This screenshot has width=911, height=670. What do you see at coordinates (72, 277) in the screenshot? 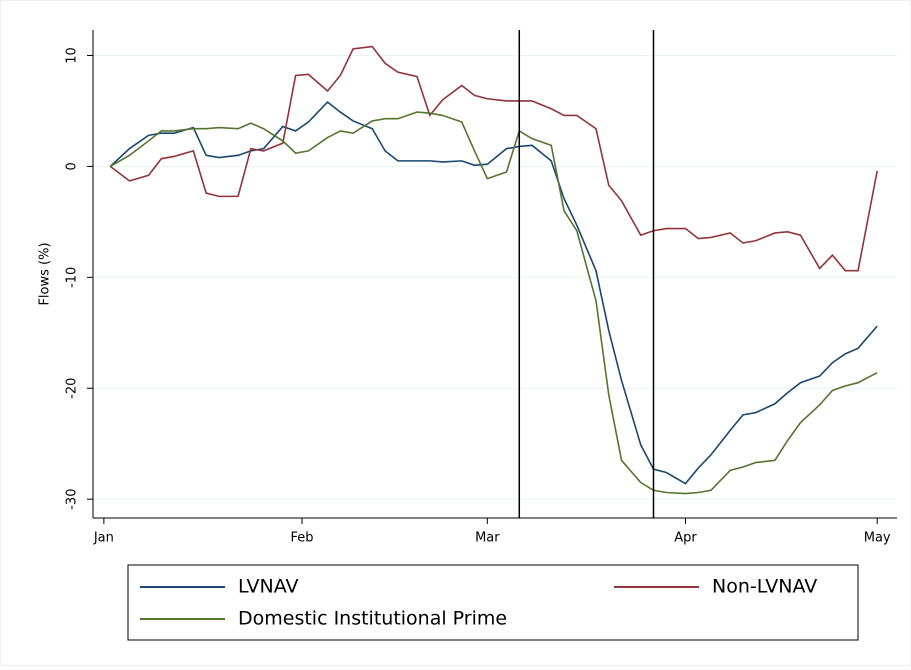
I see `y-tick-label: -10` at bounding box center [72, 277].